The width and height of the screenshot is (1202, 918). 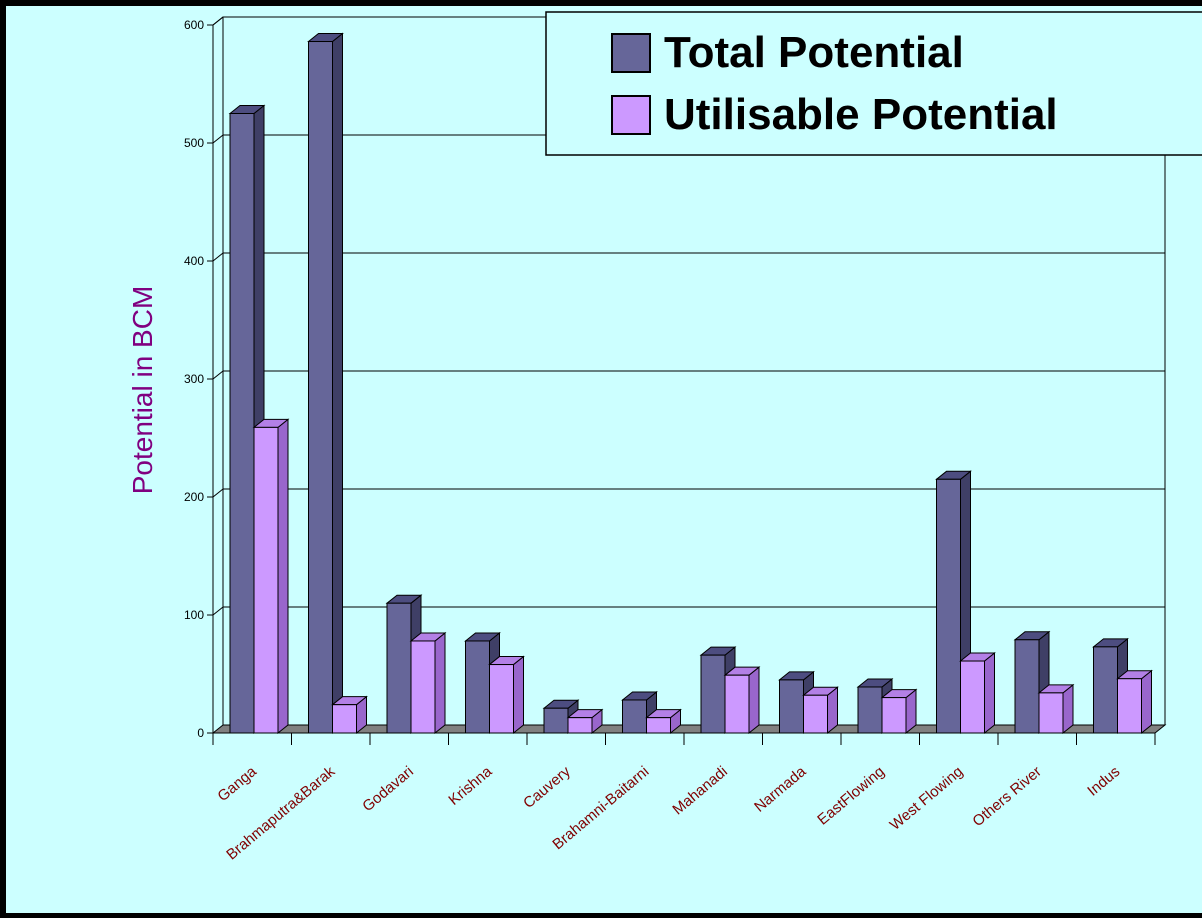 What do you see at coordinates (142, 390) in the screenshot?
I see `y-axis-label: Potential in BCM` at bounding box center [142, 390].